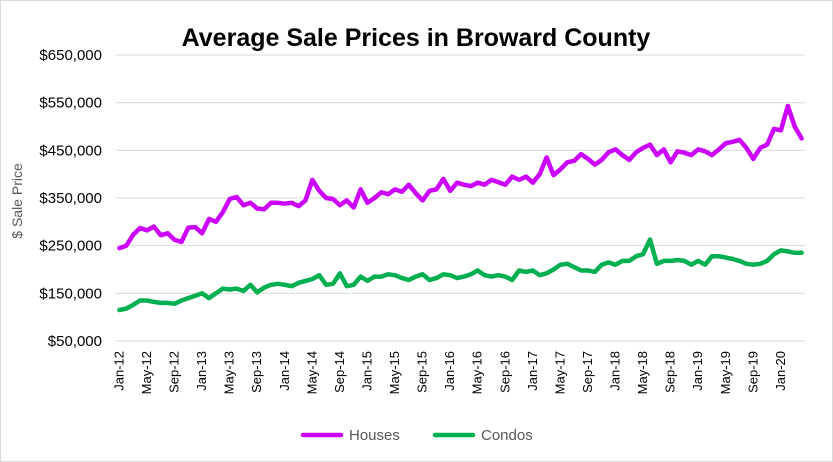  I want to click on y-tick-label: $350,000, so click(70, 198).